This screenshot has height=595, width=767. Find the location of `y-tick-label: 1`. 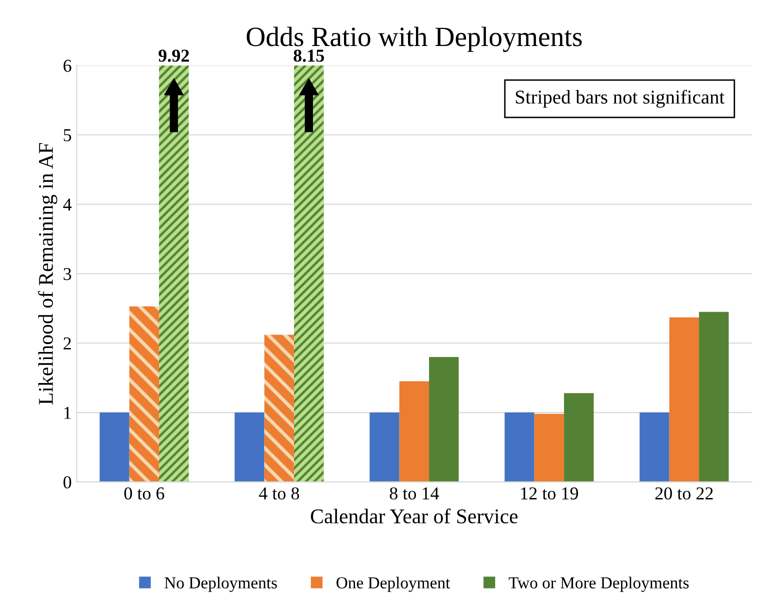

y-tick-label: 1 is located at coordinates (67, 412).